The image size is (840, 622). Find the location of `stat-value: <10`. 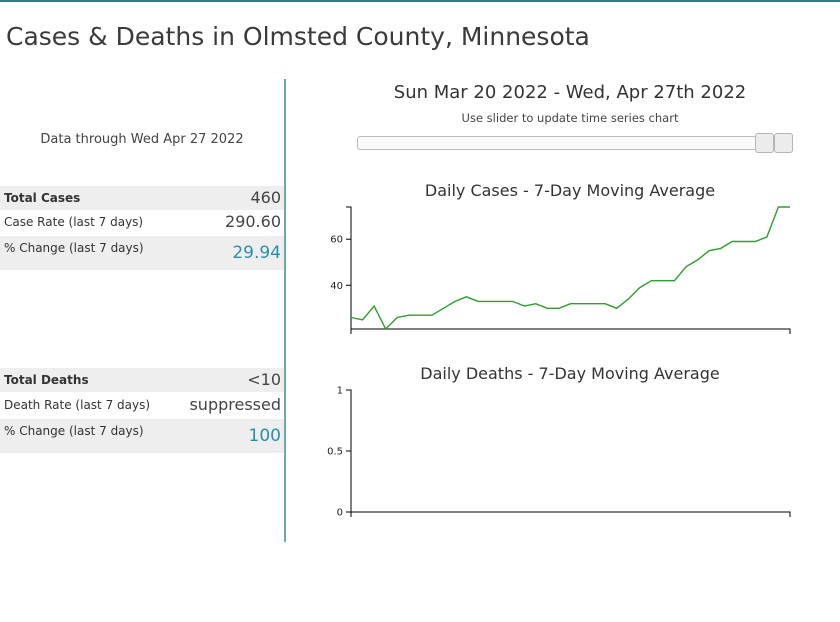

stat-value: <10 is located at coordinates (264, 379).